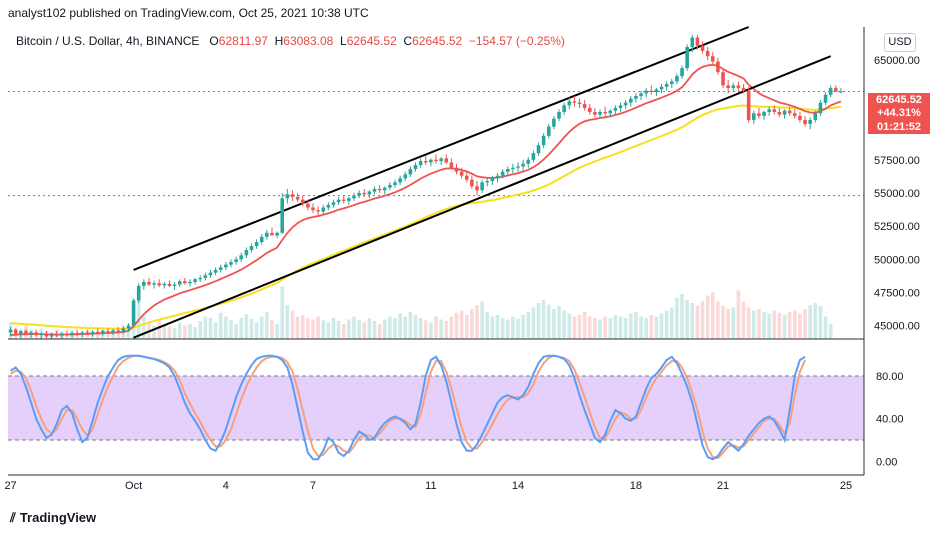  I want to click on time-tick-label: Oct, so click(133, 486).